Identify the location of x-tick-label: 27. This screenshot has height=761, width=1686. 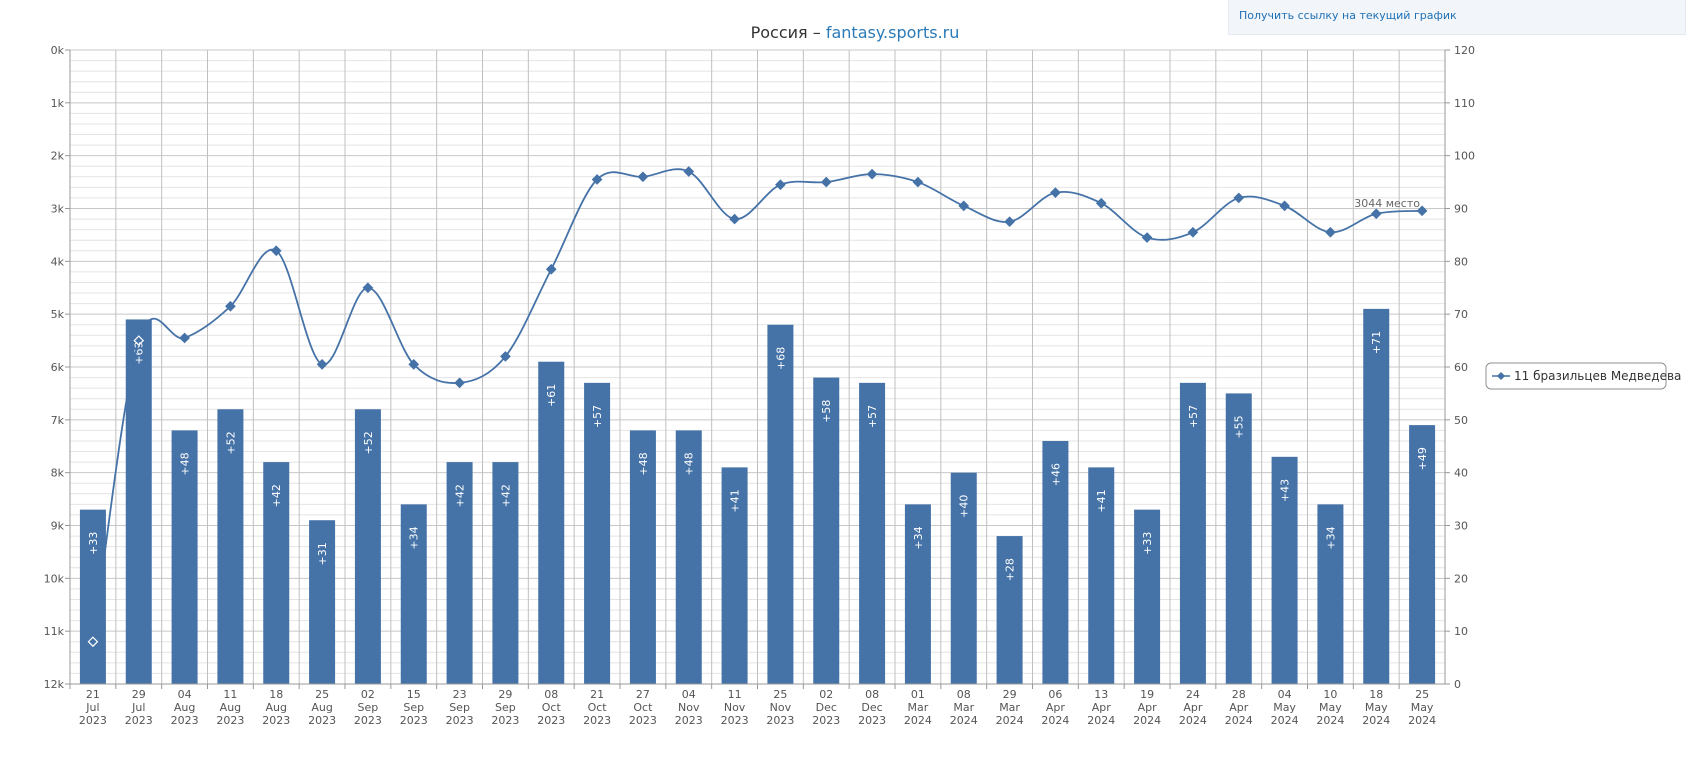
(643, 694).